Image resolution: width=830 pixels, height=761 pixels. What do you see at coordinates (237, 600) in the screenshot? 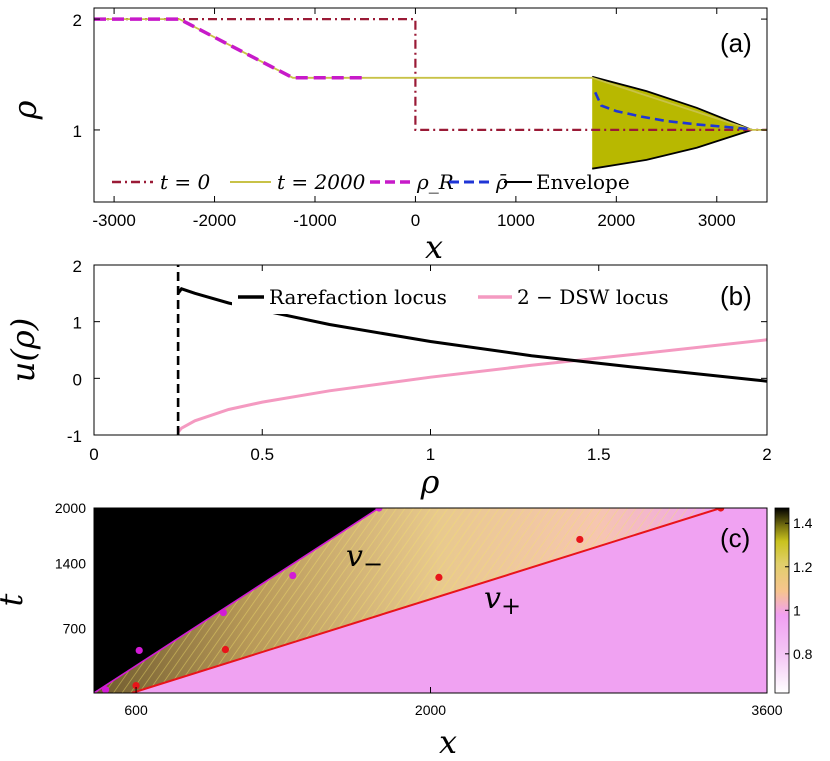
I see `vminus-edge-line` at bounding box center [237, 600].